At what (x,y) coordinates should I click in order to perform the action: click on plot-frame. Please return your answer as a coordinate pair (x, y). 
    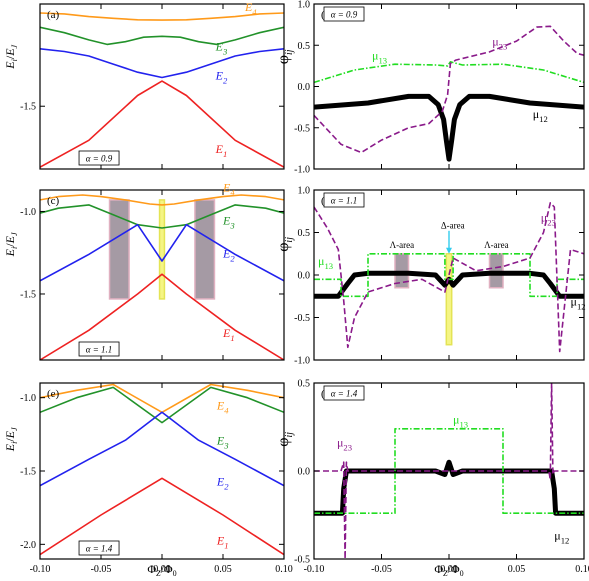
    Looking at the image, I should click on (162, 471).